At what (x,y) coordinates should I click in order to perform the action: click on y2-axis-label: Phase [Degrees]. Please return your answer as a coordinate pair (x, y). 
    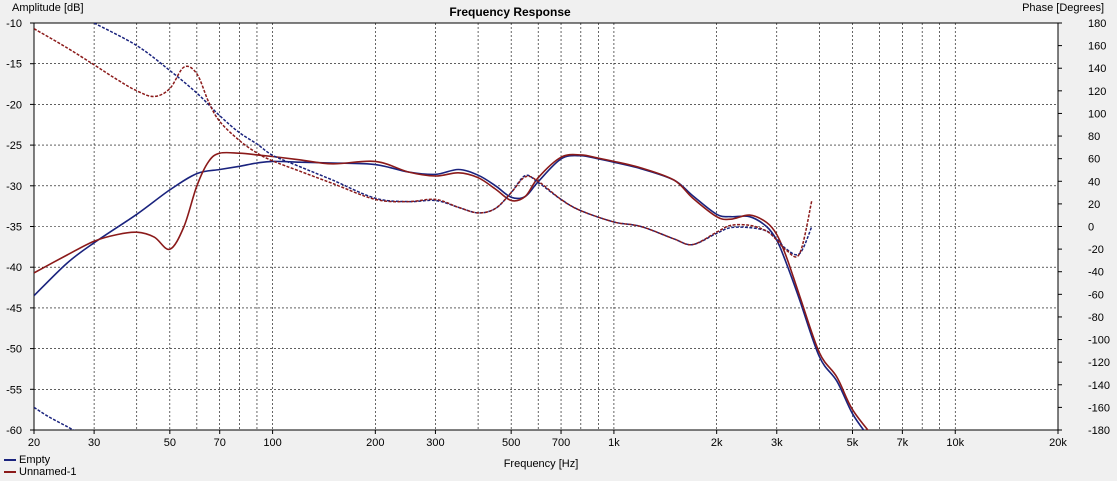
    Looking at the image, I should click on (1063, 8).